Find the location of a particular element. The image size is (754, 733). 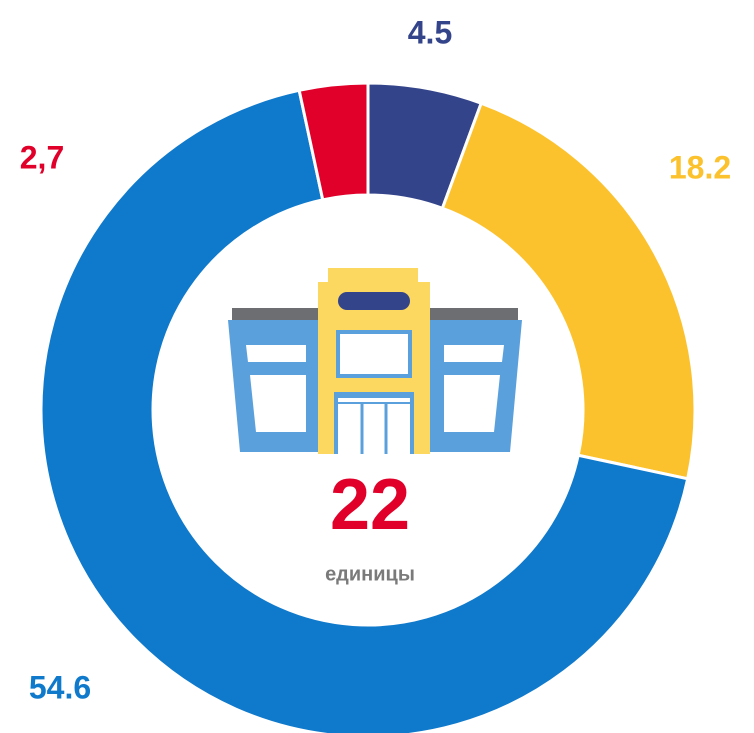

total-label: единицы is located at coordinates (370, 574).